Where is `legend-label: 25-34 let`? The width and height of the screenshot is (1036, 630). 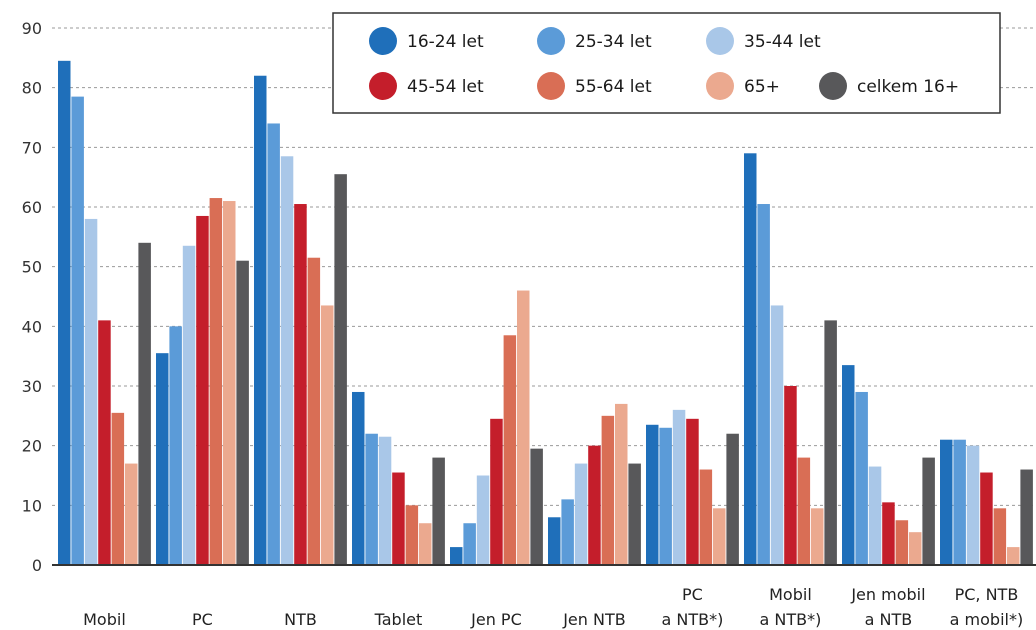
legend-label: 25-34 let is located at coordinates (613, 42).